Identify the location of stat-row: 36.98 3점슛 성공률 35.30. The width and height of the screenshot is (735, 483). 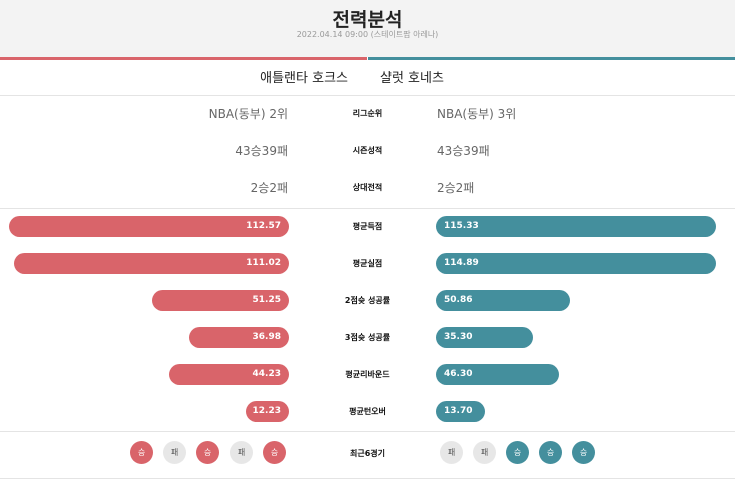
(367, 337).